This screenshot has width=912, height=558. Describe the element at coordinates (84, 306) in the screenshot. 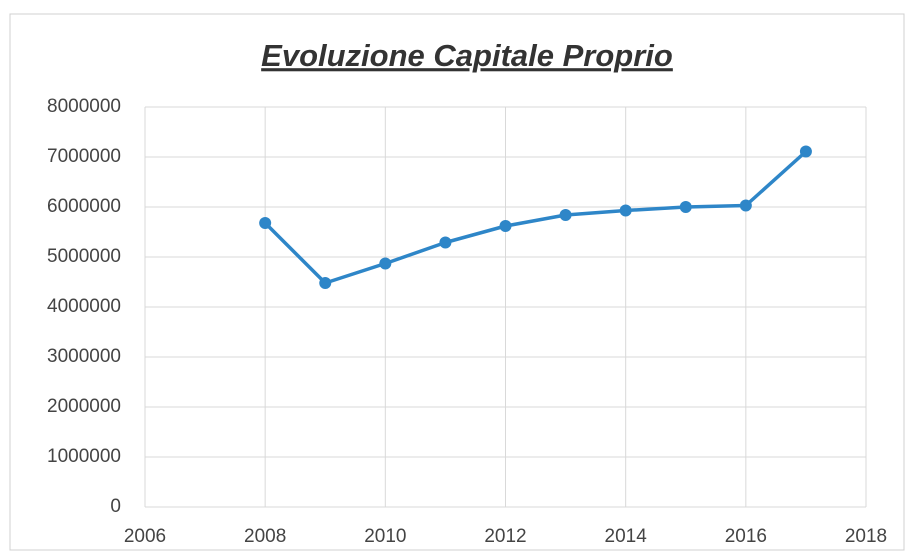

I see `y-tick-label: 4000000` at that location.